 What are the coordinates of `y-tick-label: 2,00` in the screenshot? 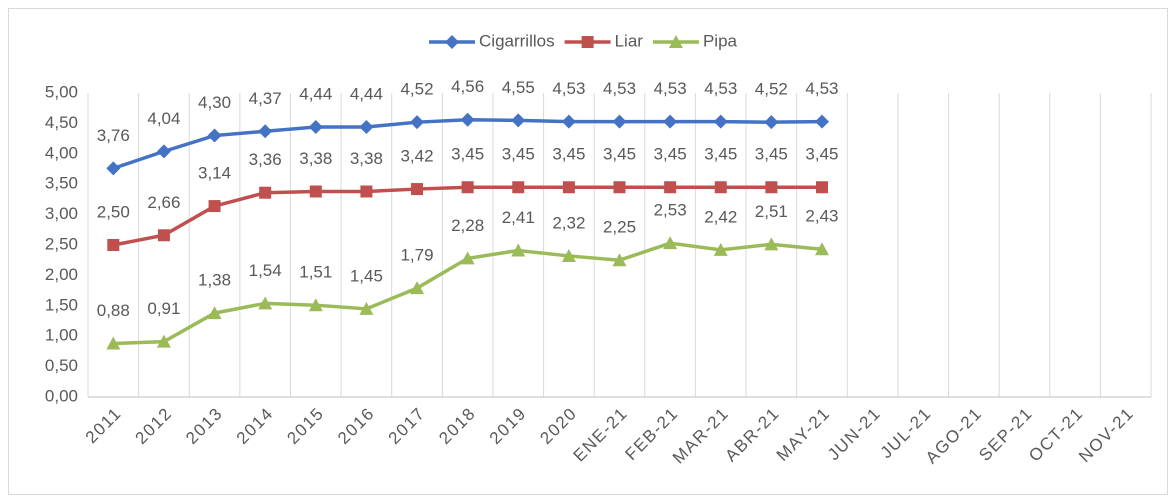 It's located at (61, 274).